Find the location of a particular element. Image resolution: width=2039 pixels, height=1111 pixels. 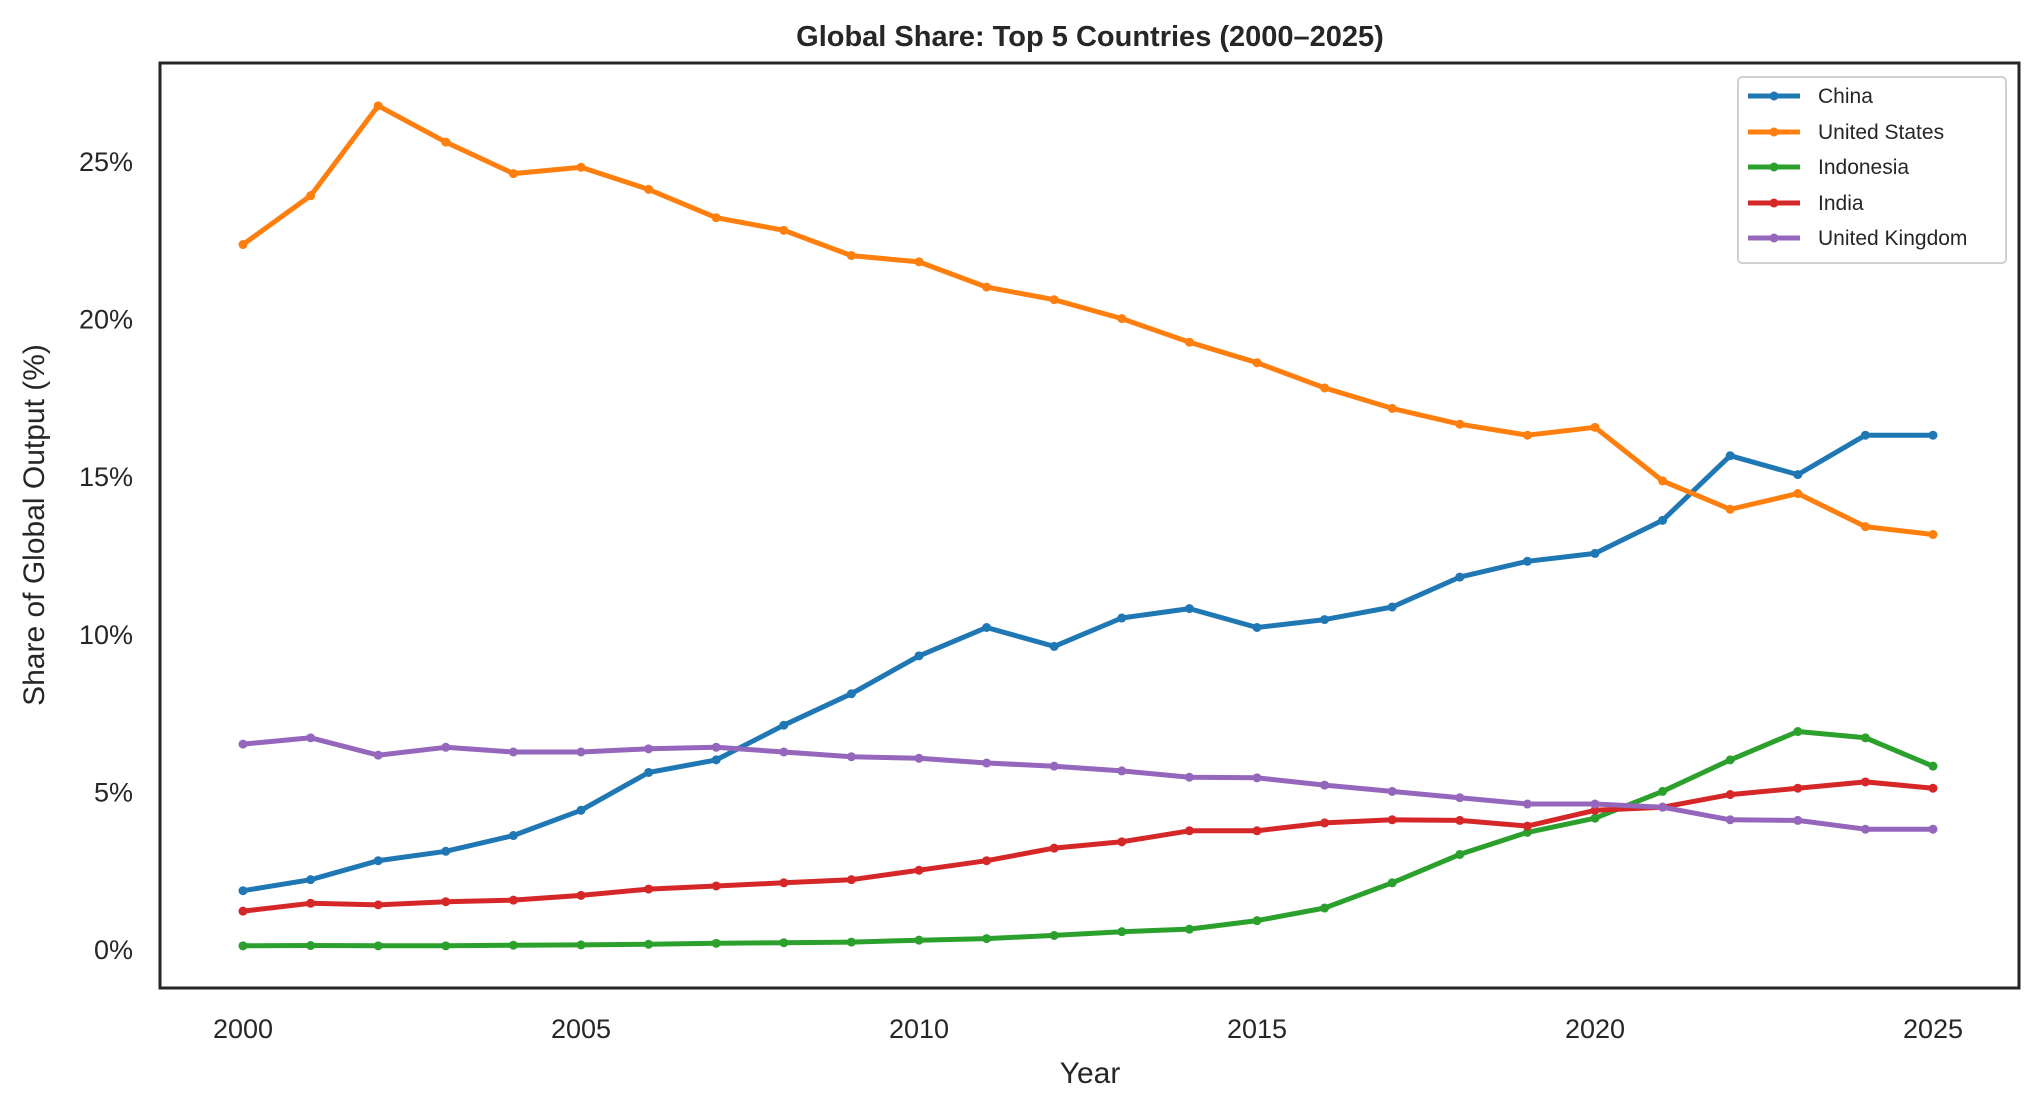

data-point-china-2024 is located at coordinates (1865, 435).